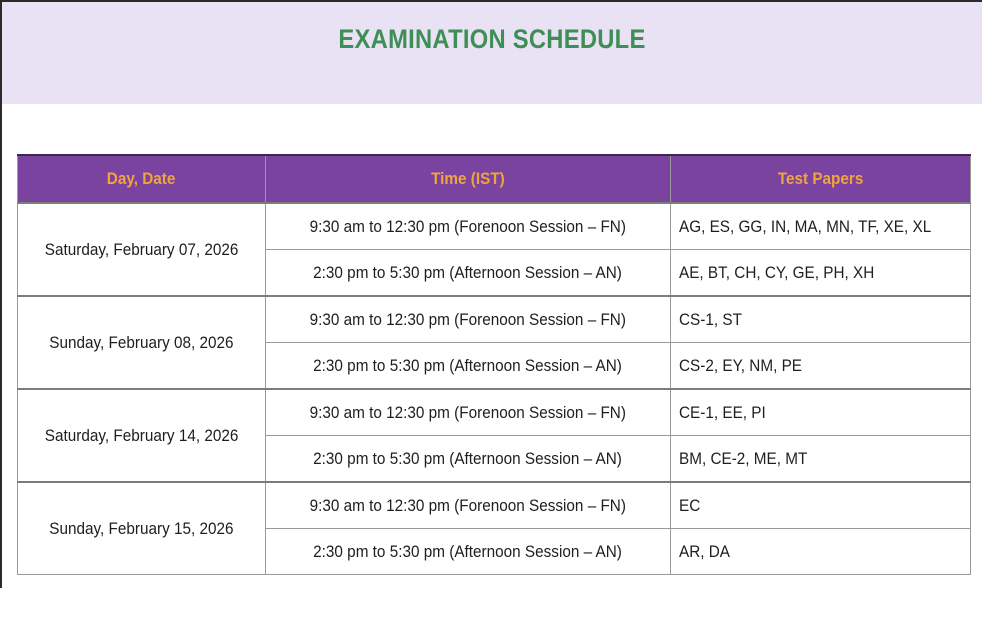 Image resolution: width=982 pixels, height=627 pixels. Describe the element at coordinates (710, 319) in the screenshot. I see `papers-text: CS-1, ST` at that location.